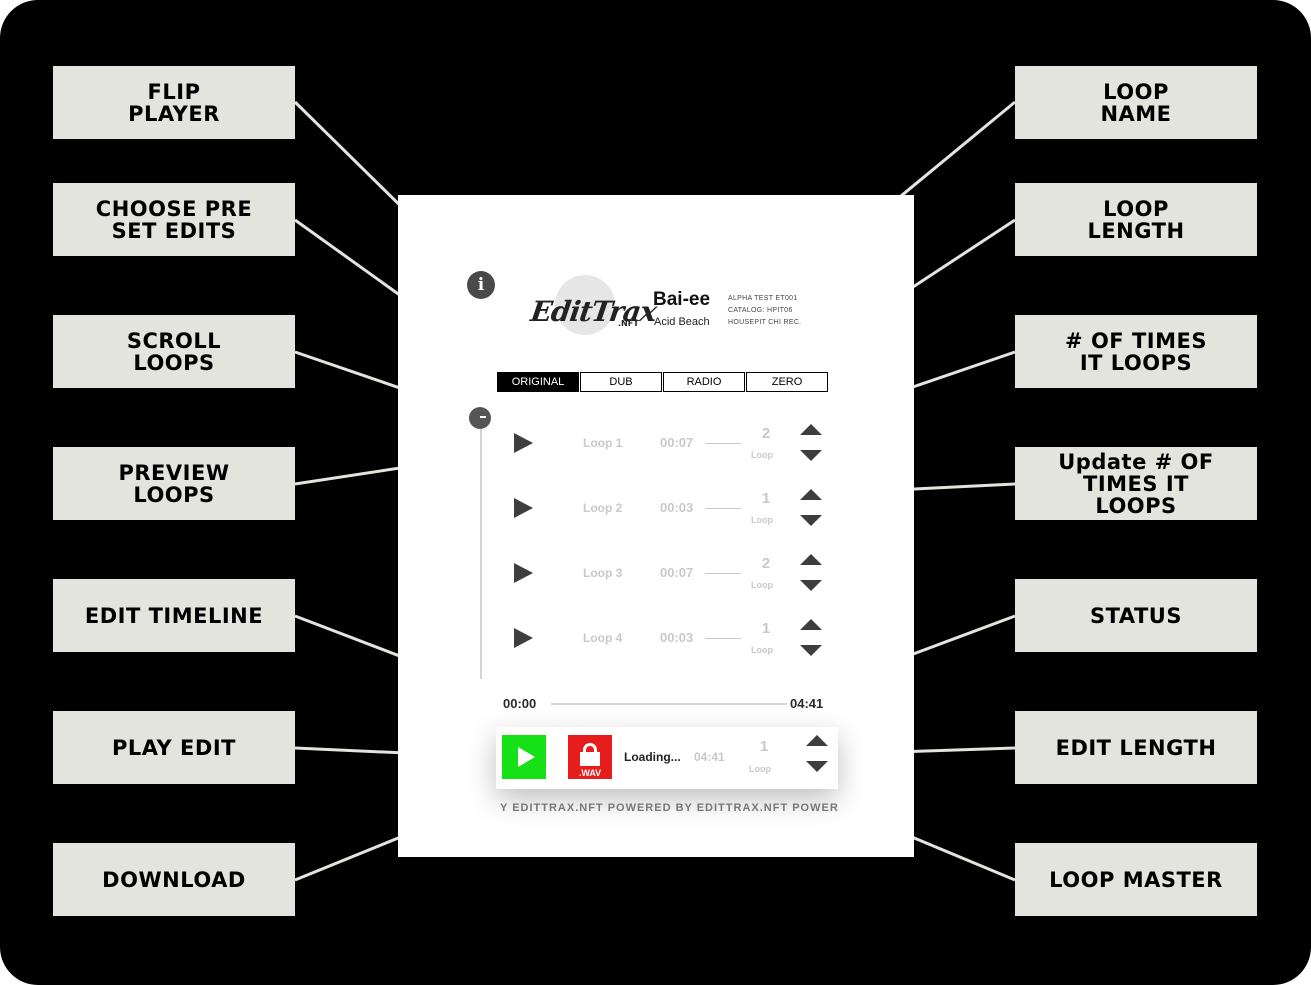 The height and width of the screenshot is (985, 1311). Describe the element at coordinates (480, 418) in the screenshot. I see `loop-scroll-knob` at that location.